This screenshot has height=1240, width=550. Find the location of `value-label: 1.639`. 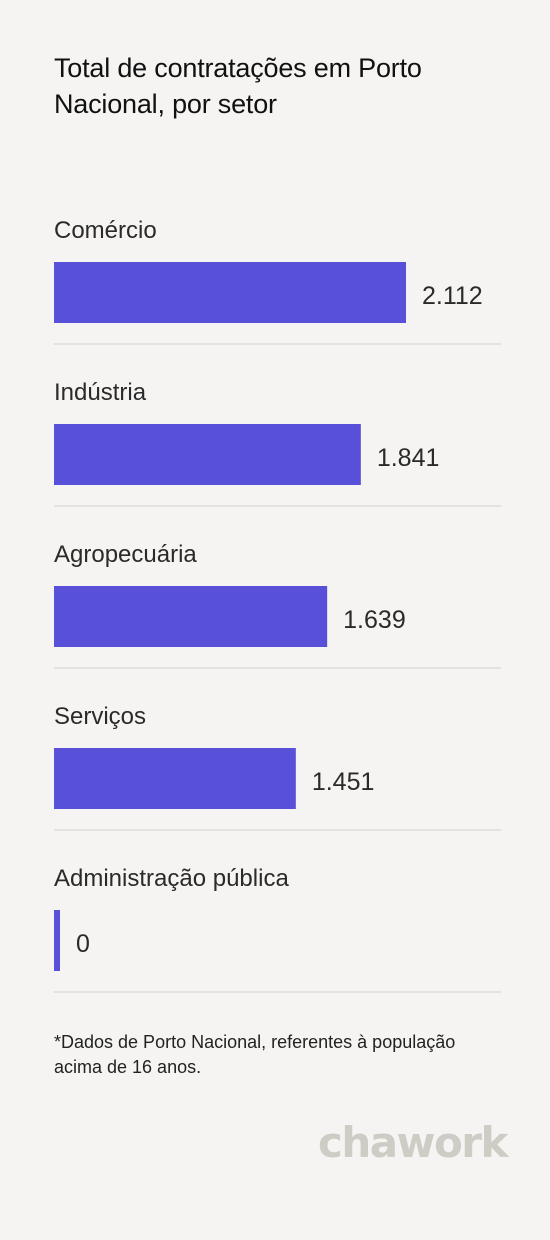

value-label: 1.639 is located at coordinates (374, 620).